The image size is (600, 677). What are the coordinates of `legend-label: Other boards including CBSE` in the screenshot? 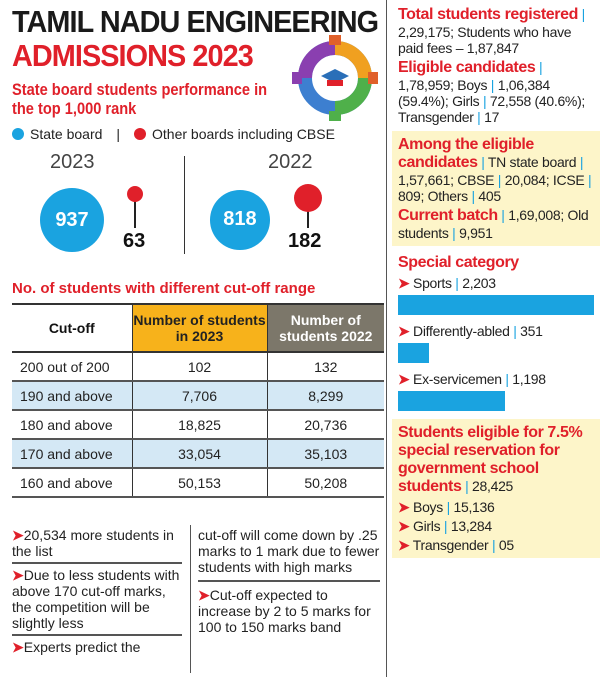 It's located at (243, 134).